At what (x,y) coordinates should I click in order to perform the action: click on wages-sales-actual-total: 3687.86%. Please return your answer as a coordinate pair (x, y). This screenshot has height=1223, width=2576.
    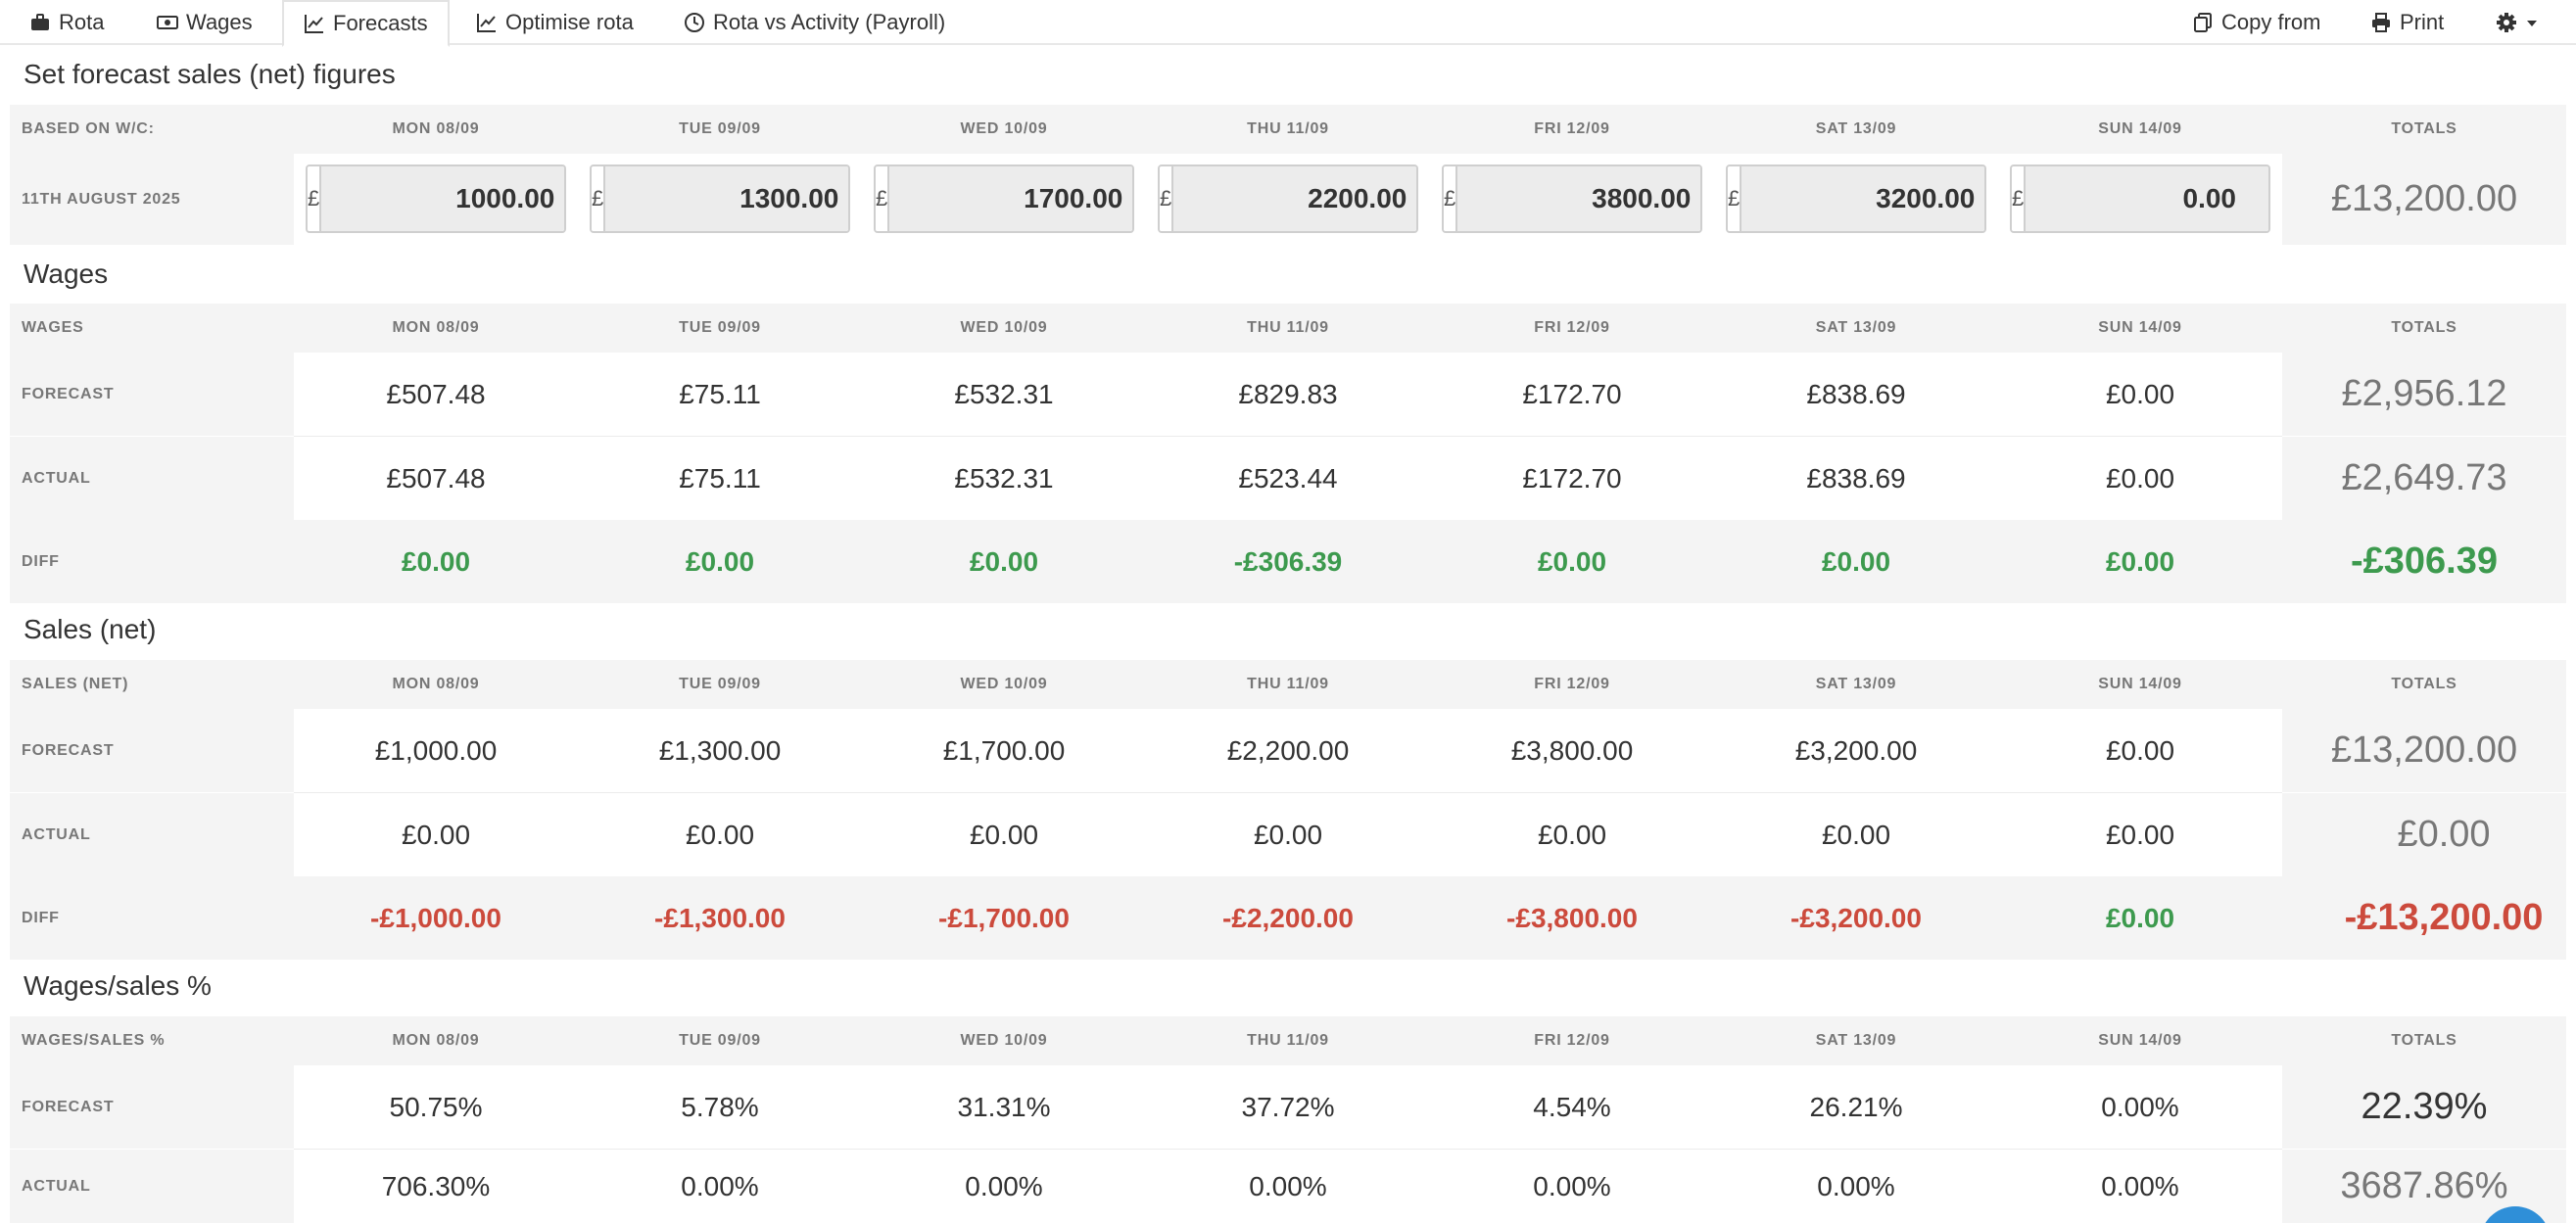
    Looking at the image, I should click on (2424, 1185).